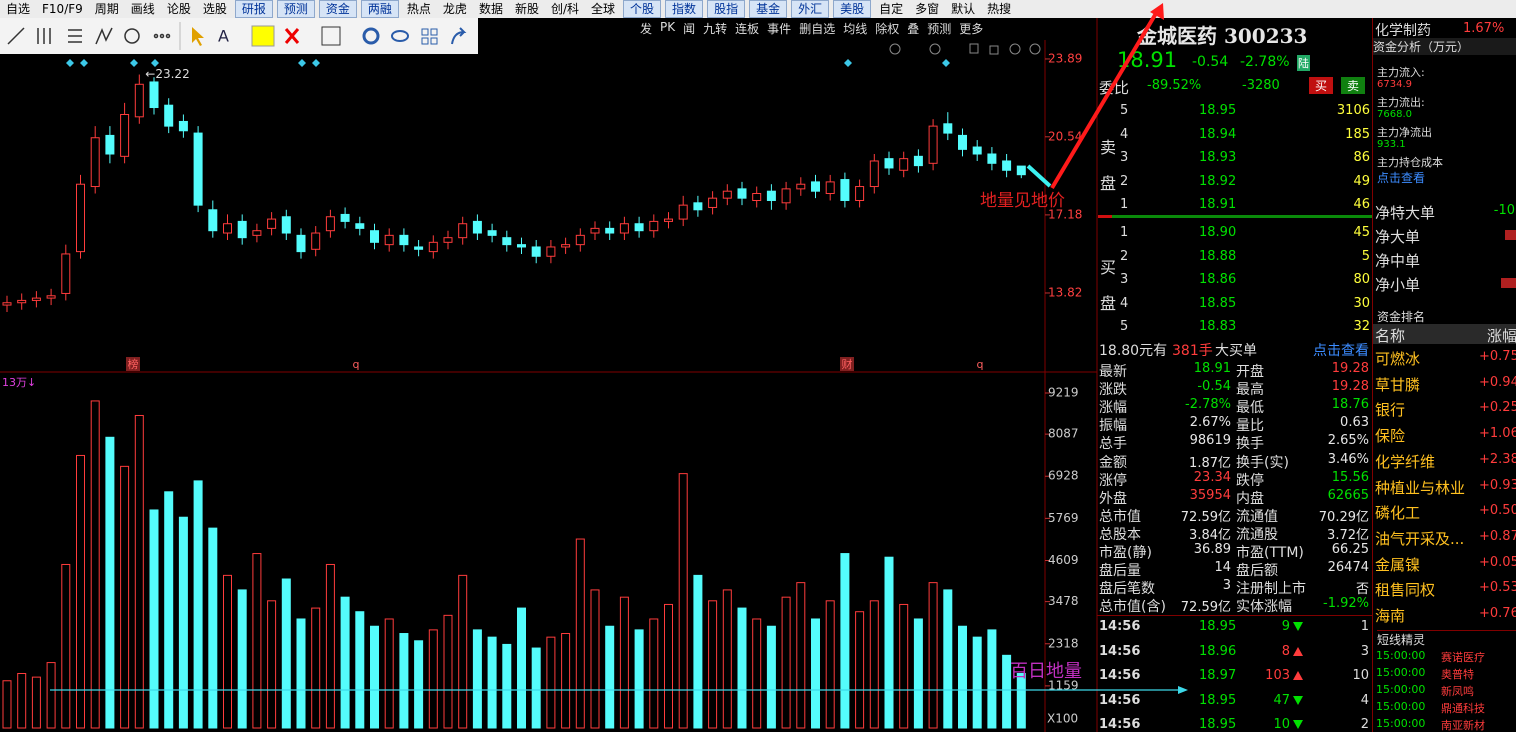  Describe the element at coordinates (913, 29) in the screenshot. I see `chart-tool: 叠` at that location.